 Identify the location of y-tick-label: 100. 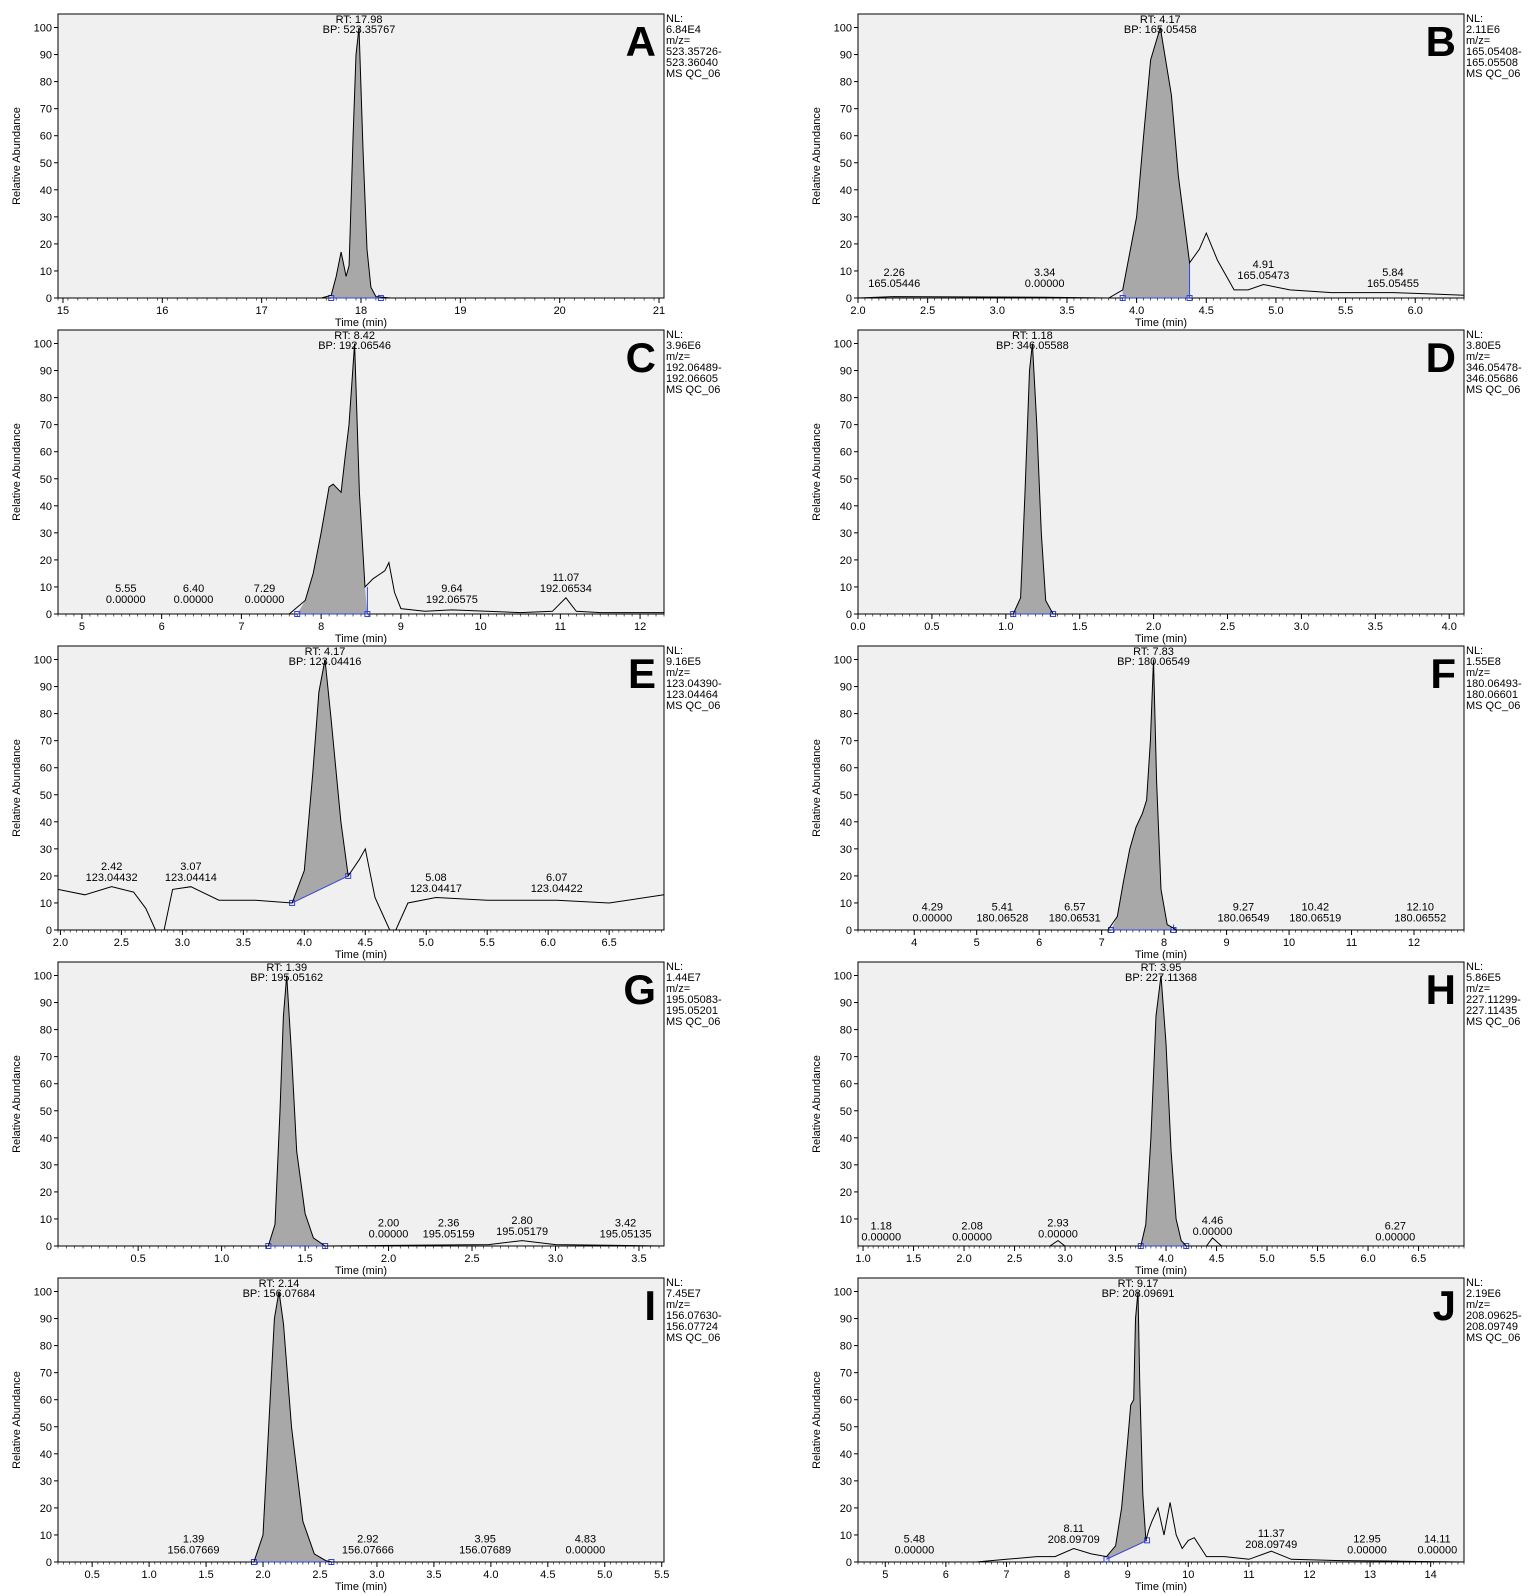
(43, 661).